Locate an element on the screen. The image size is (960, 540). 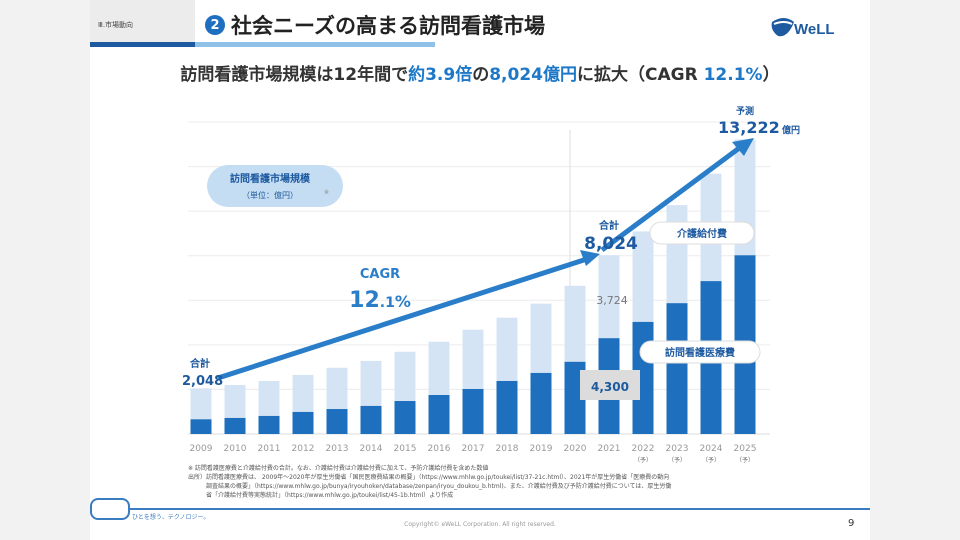
x-tick-label: 2011 is located at coordinates (269, 449).